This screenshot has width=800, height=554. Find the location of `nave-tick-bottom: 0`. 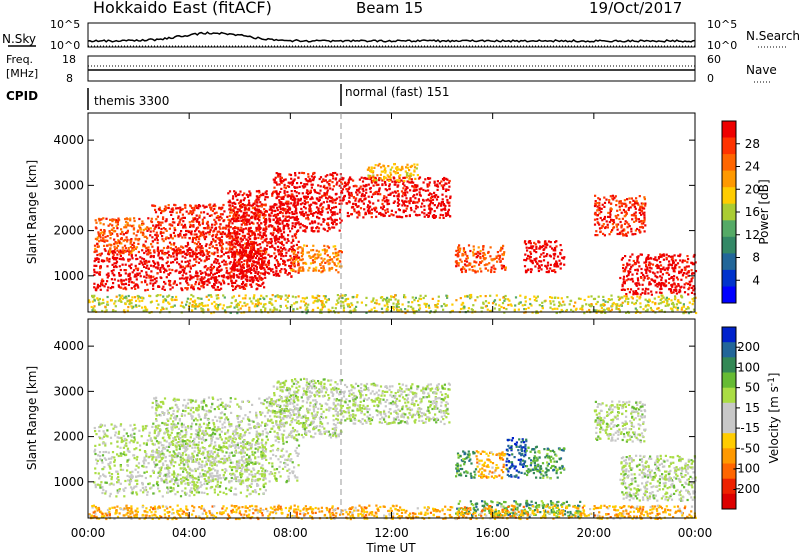

nave-tick-bottom: 0 is located at coordinates (710, 78).